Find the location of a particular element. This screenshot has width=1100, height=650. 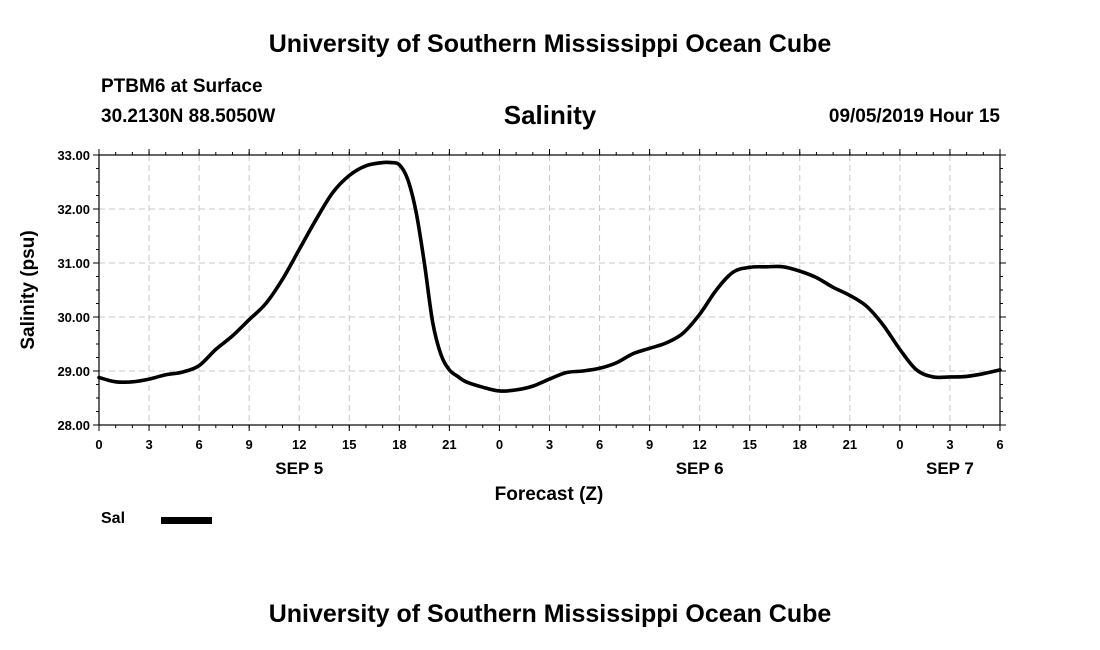

legend-label: Sal is located at coordinates (113, 518).